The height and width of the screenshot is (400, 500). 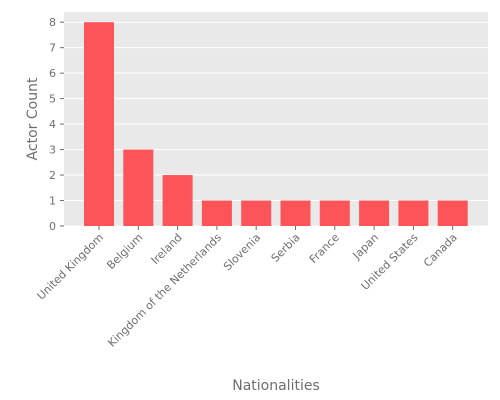 What do you see at coordinates (242, 252) in the screenshot?
I see `x-tick-label: Slovenia` at bounding box center [242, 252].